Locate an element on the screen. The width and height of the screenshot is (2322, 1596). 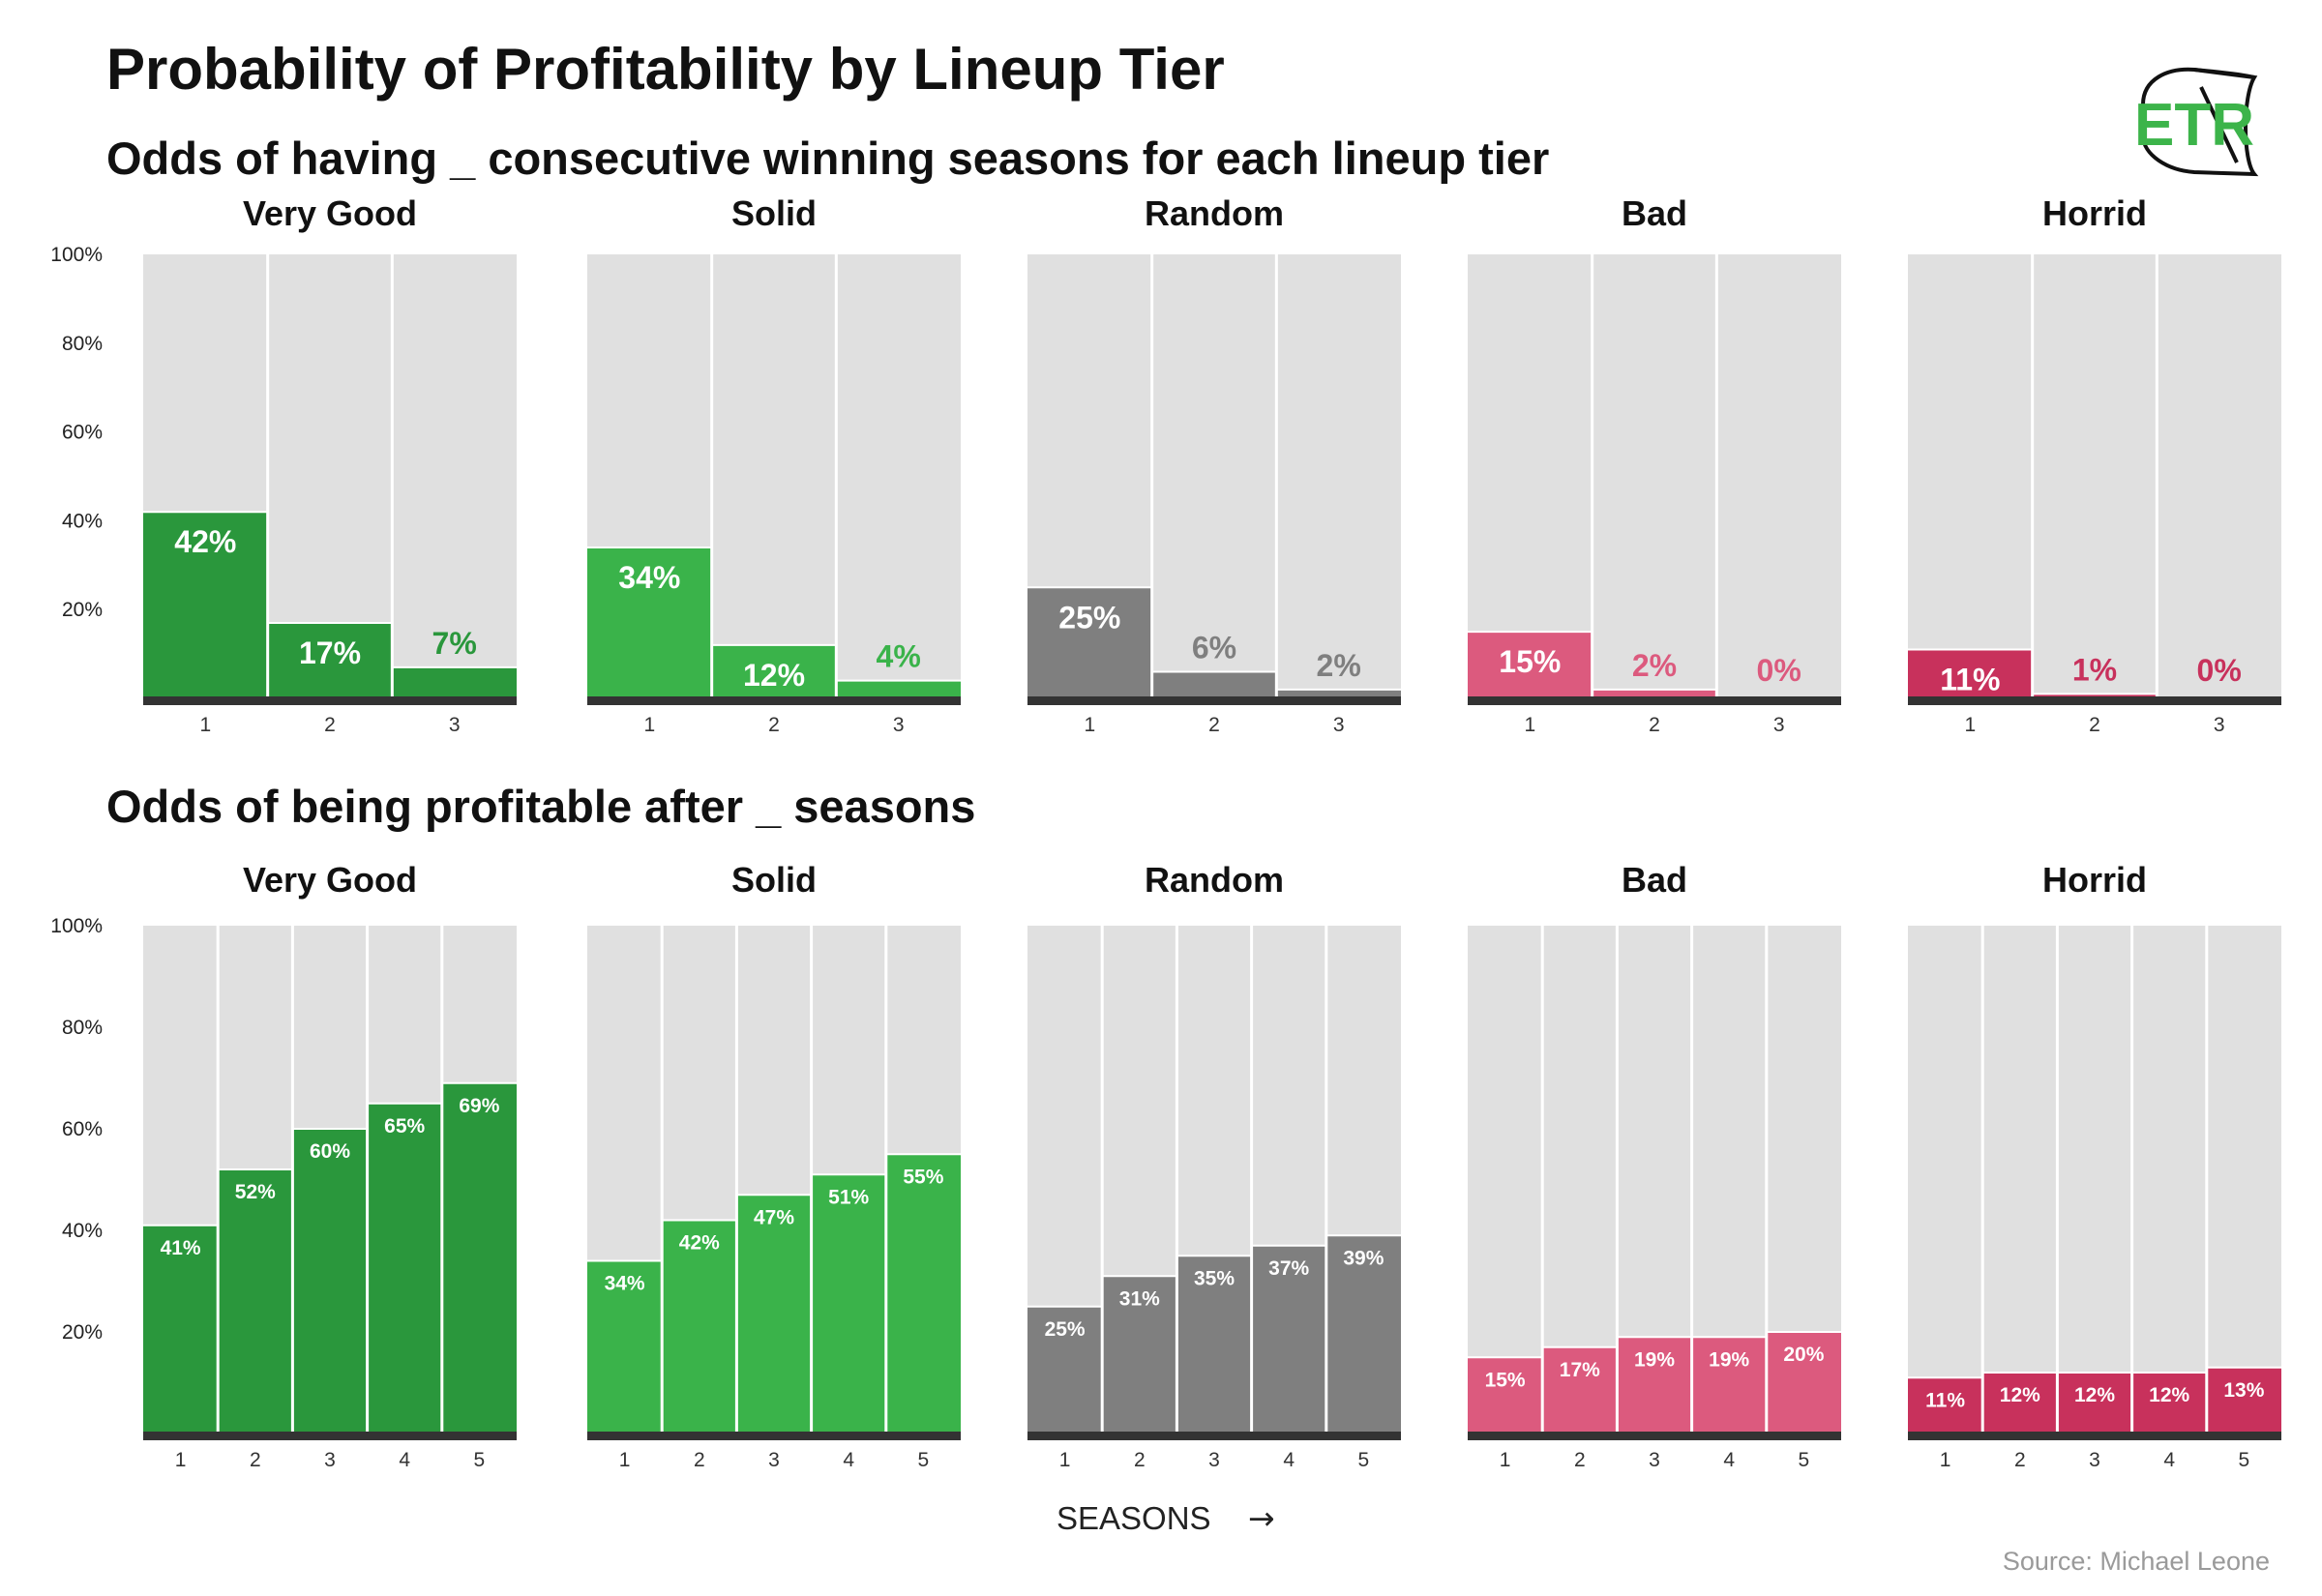
x-axis-arrow: → is located at coordinates (1261, 1518).